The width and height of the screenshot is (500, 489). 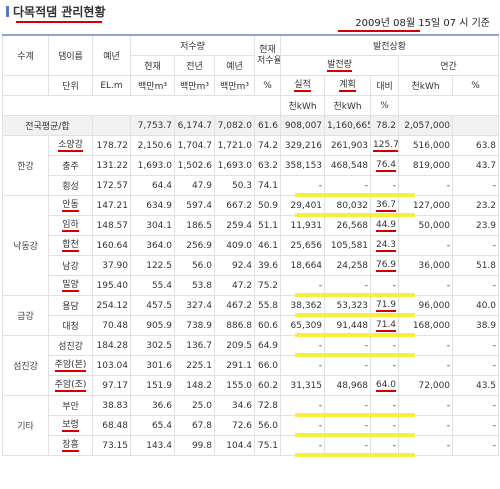 What do you see at coordinates (348, 85) in the screenshot?
I see `gen-plan-header: 계획` at bounding box center [348, 85].